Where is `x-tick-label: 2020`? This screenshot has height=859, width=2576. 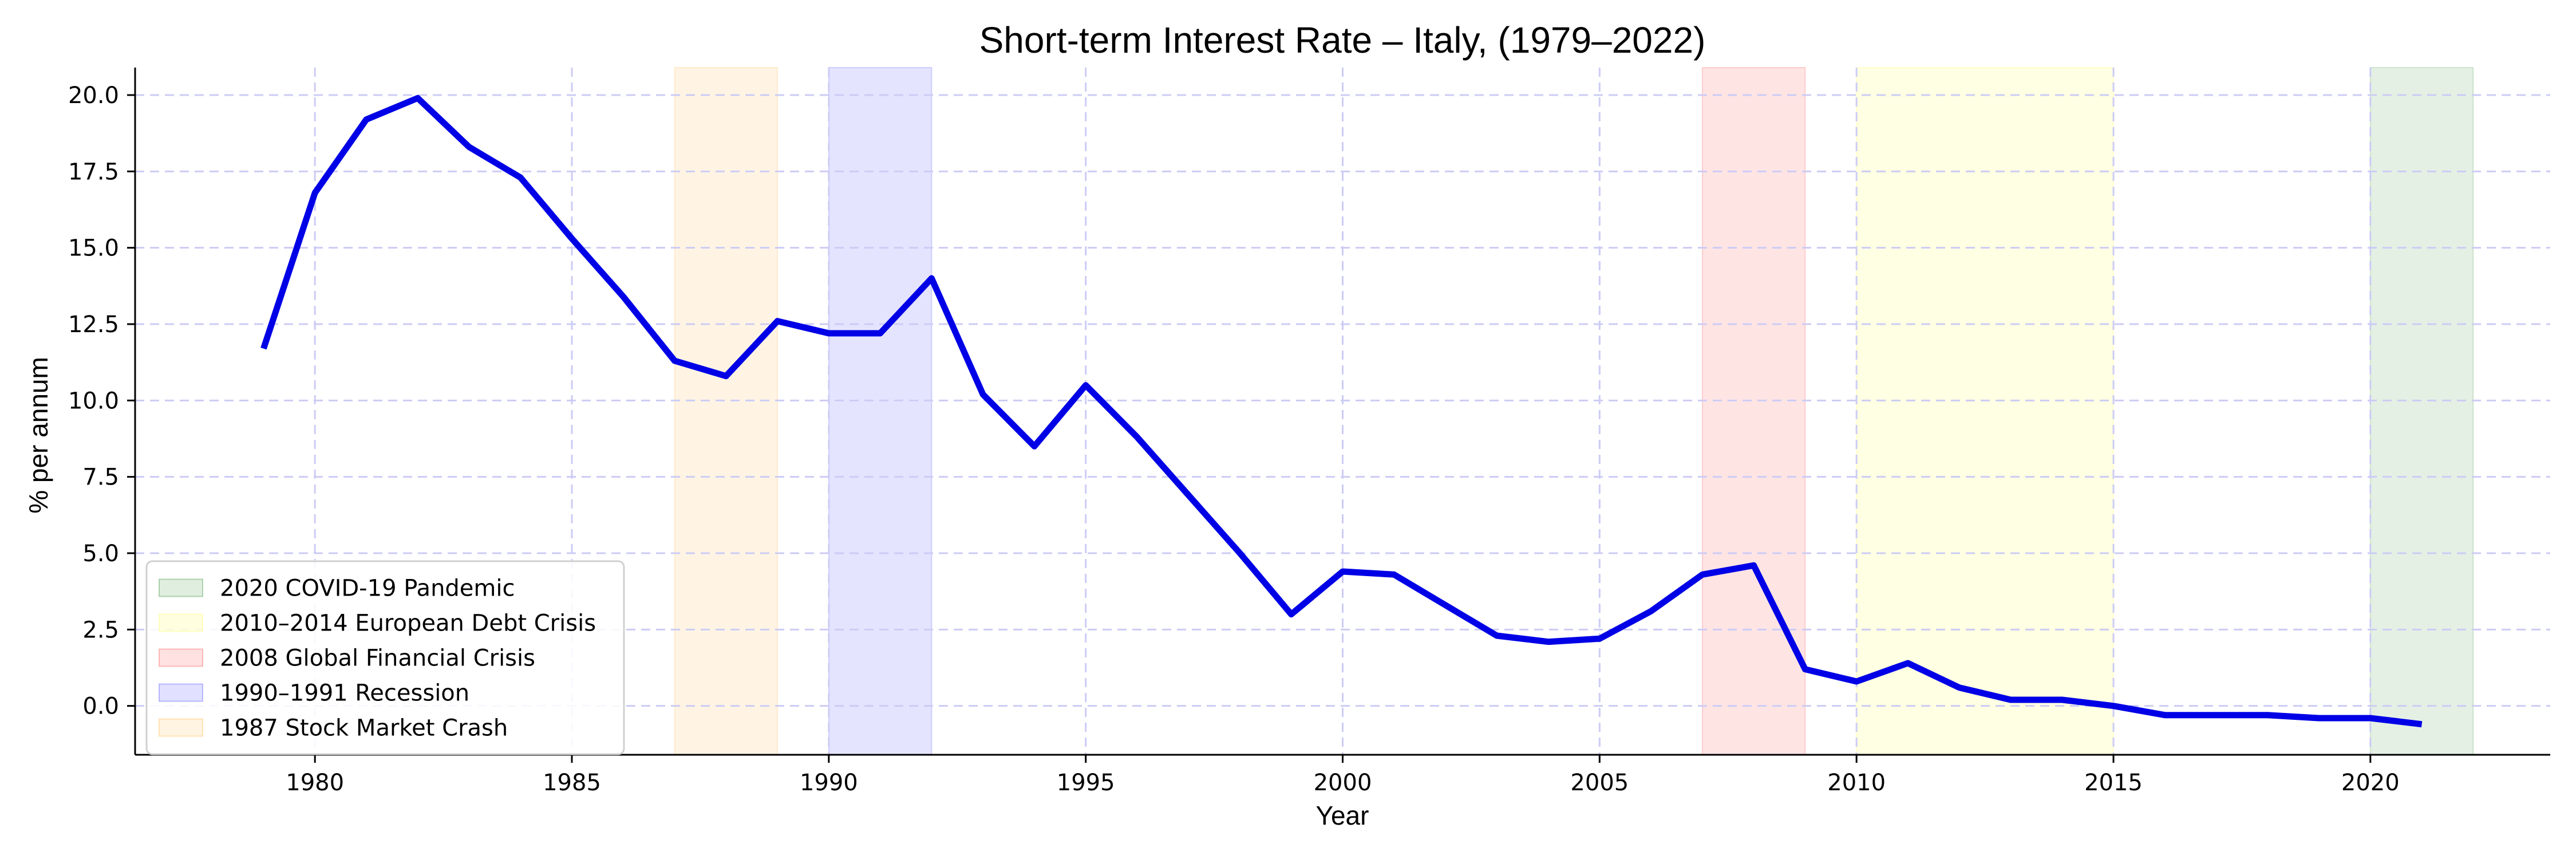
x-tick-label: 2020 is located at coordinates (2370, 783).